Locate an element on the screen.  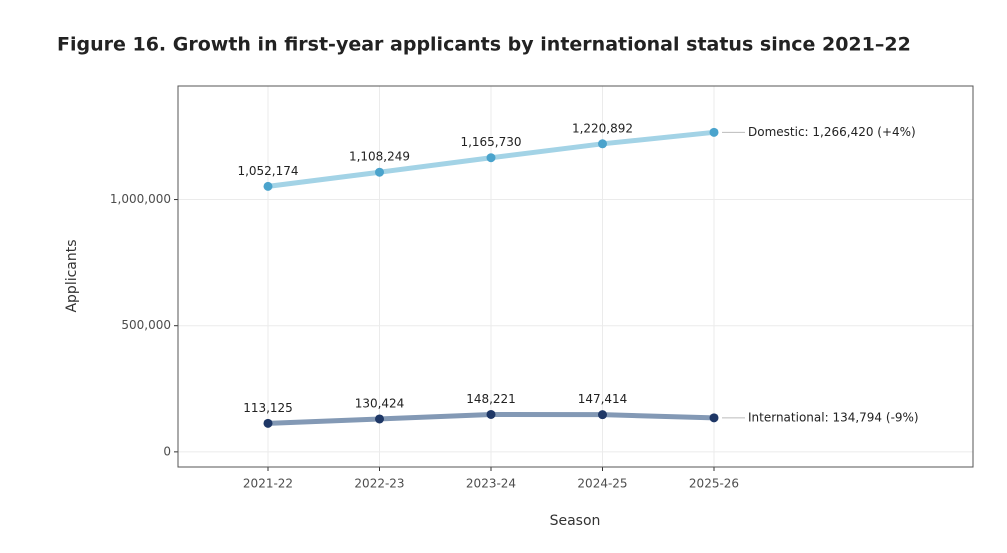
data-label: 148,221 is located at coordinates (491, 399).